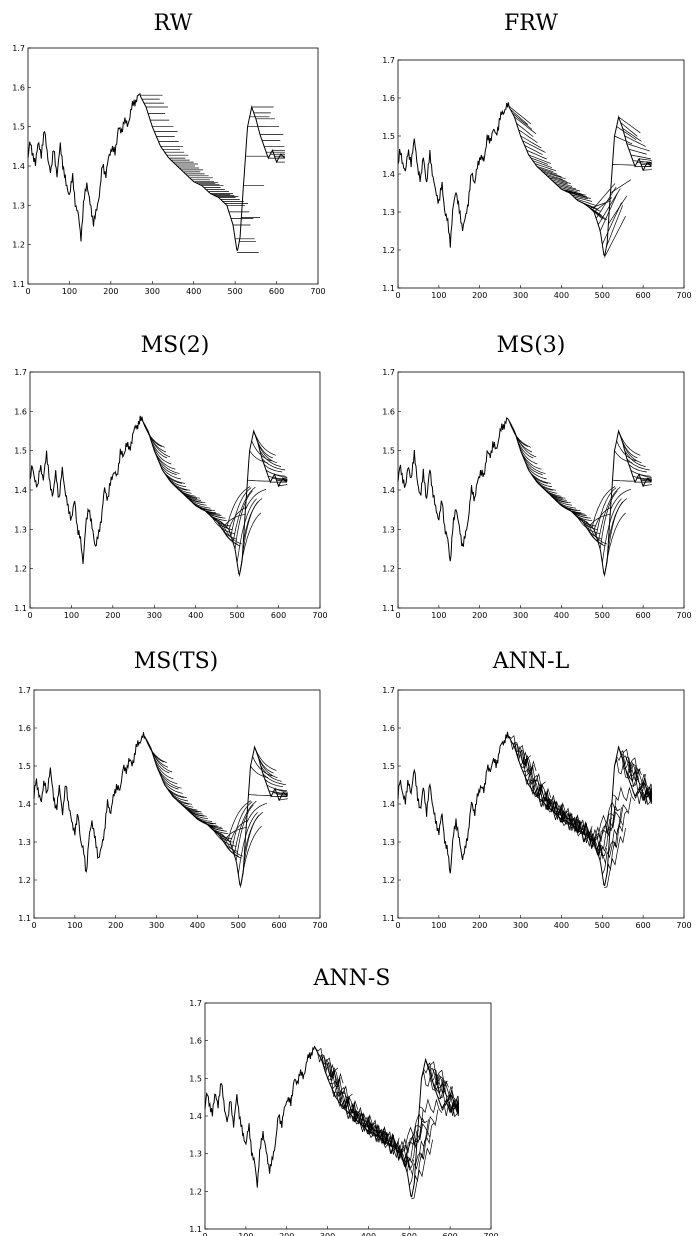  What do you see at coordinates (173, 23) in the screenshot?
I see `chart-title: RW` at bounding box center [173, 23].